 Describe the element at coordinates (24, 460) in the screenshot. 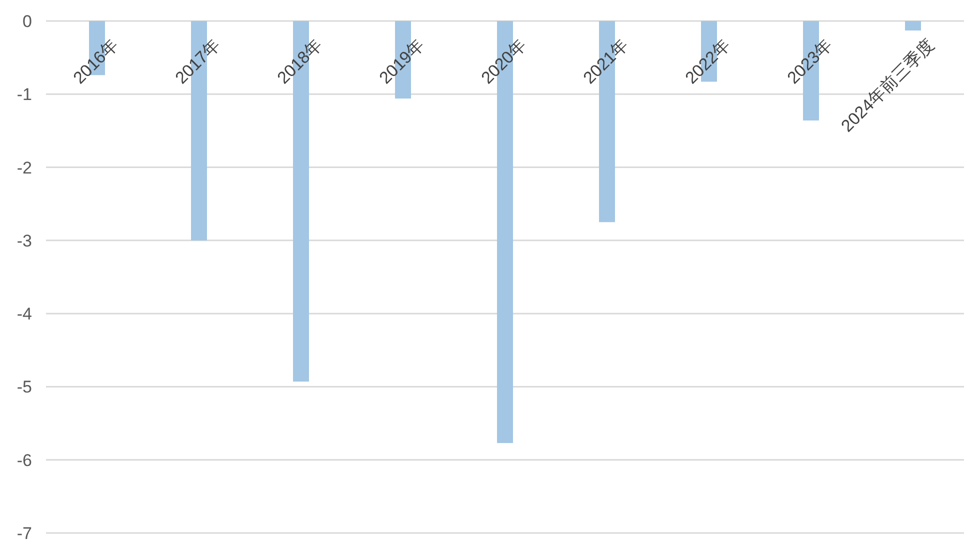

I see `y-tick-label: -6` at that location.